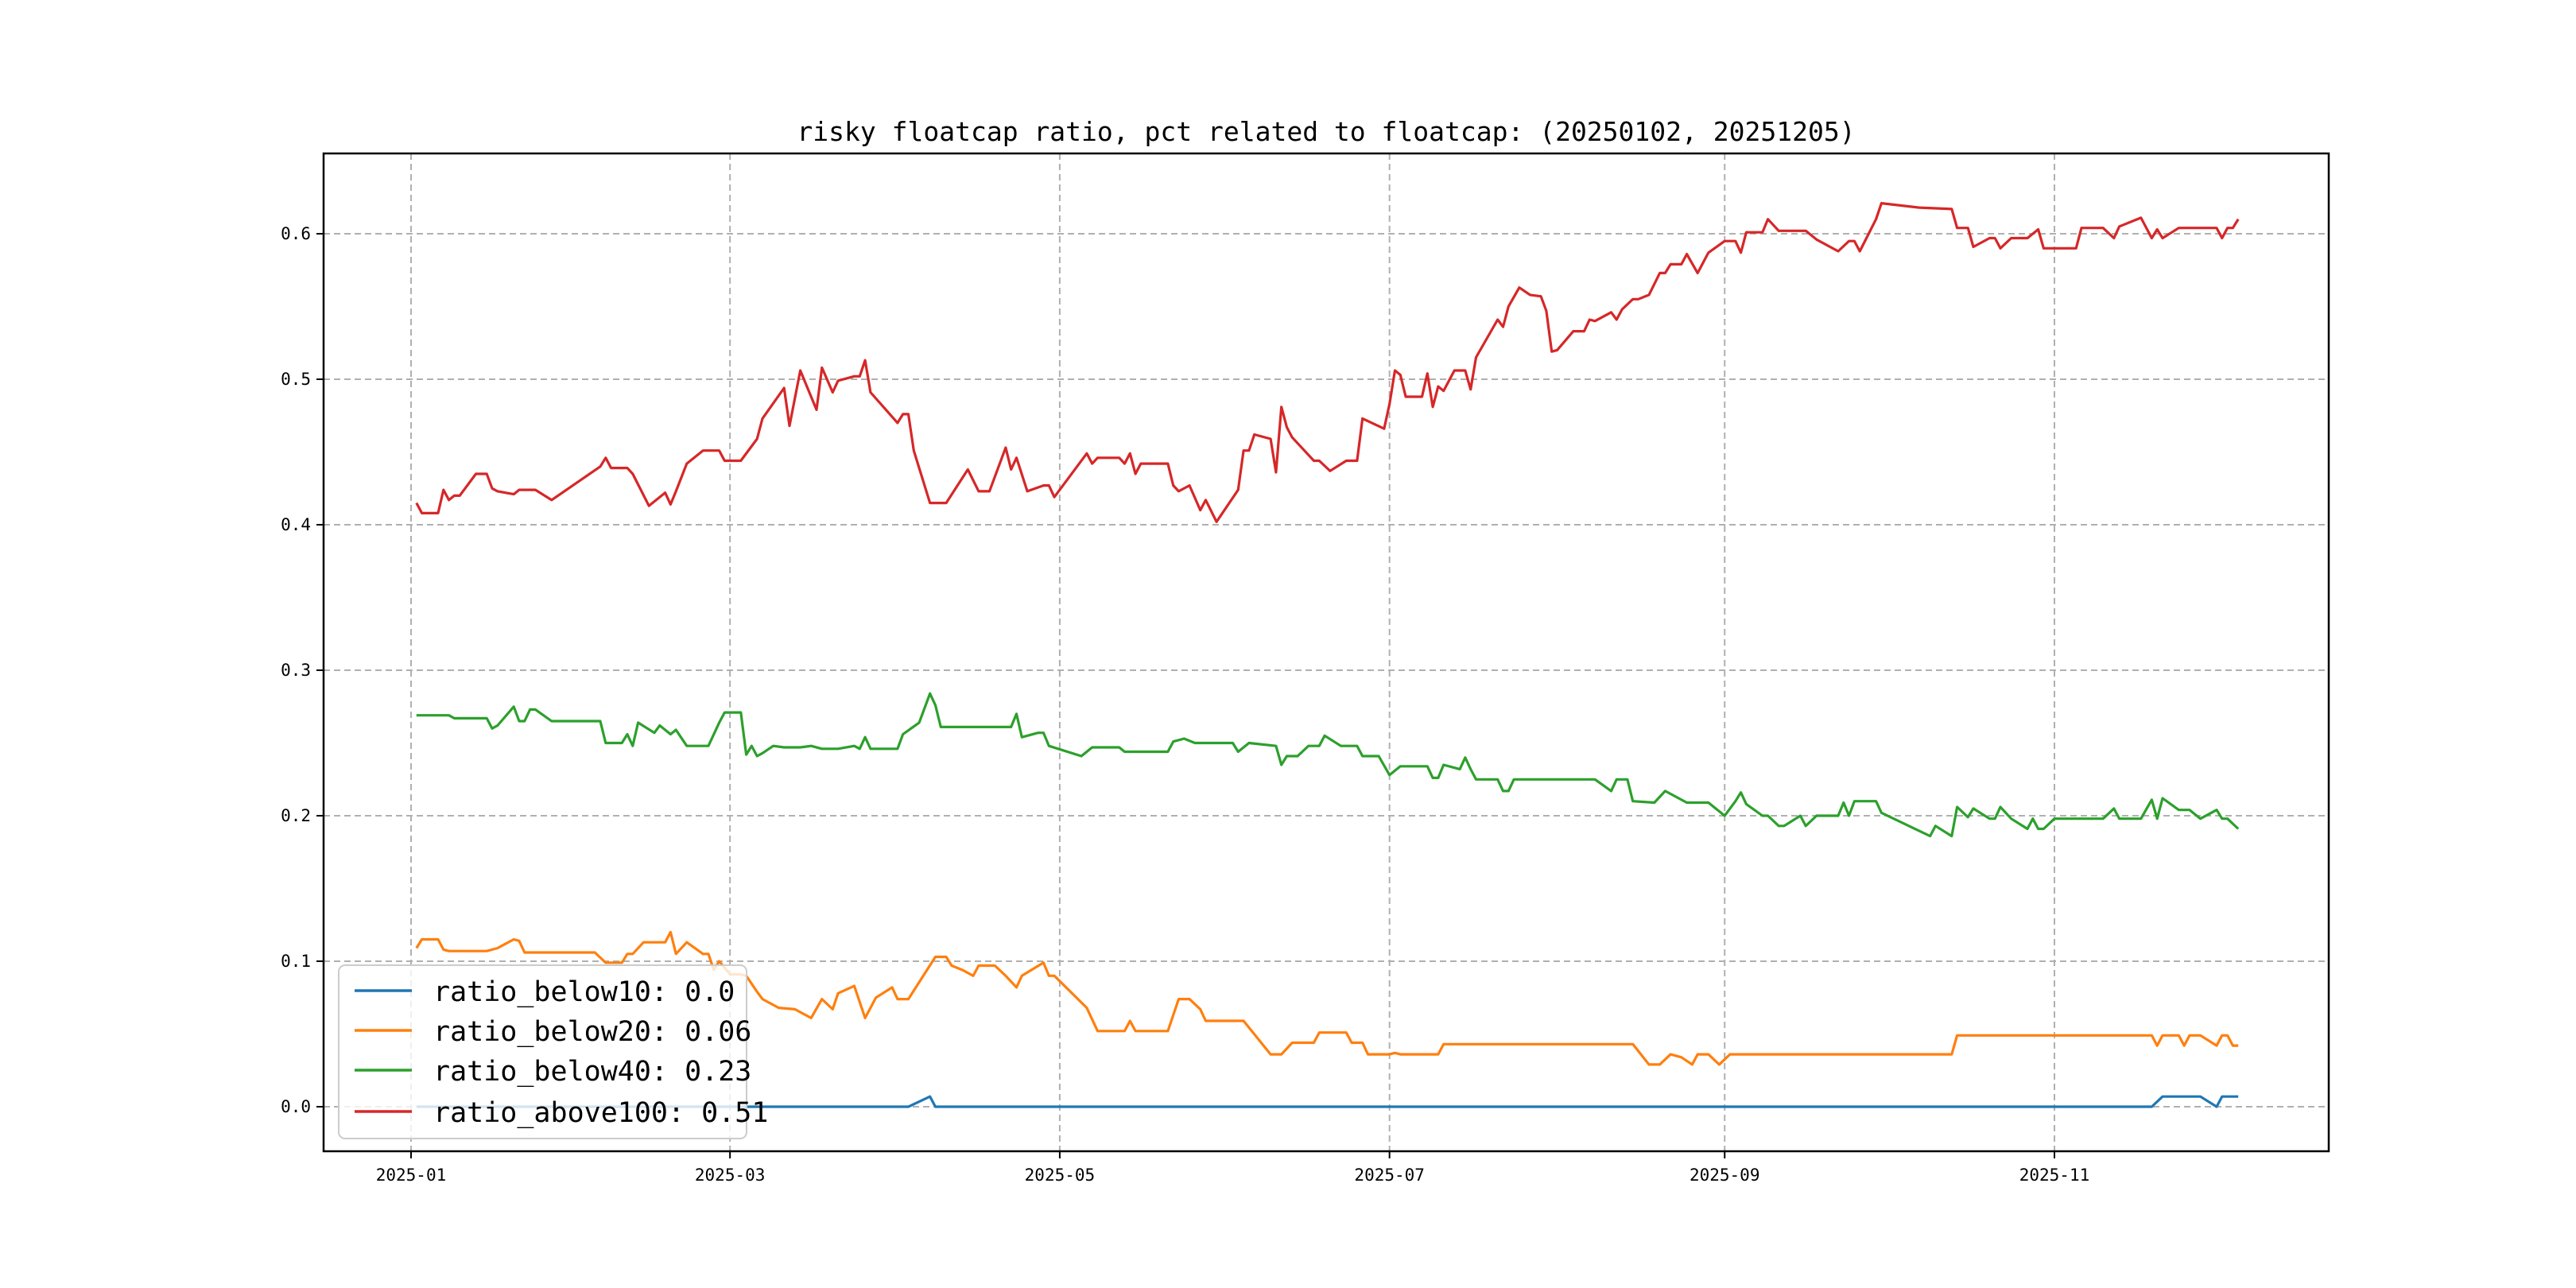 This screenshot has height=1288, width=2576. Describe the element at coordinates (296, 380) in the screenshot. I see `y-tick-label: 0.5` at that location.